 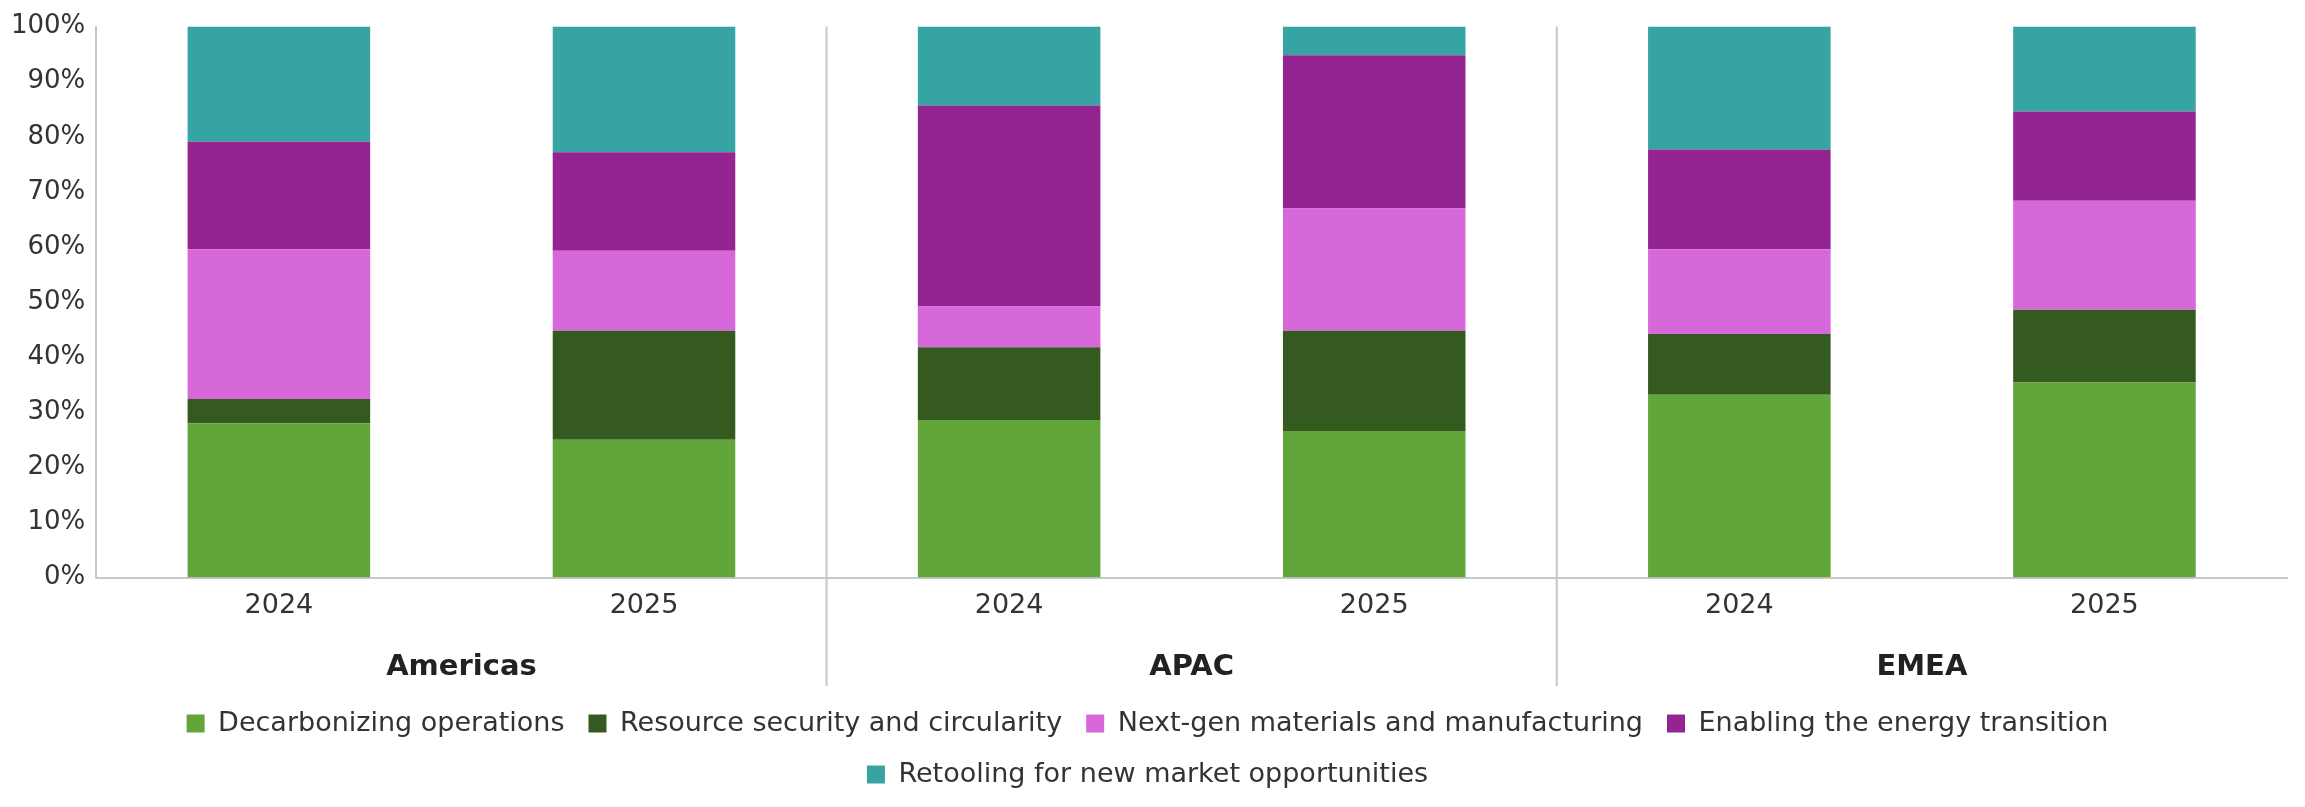 I want to click on legend-label: Decarbonizing operations, so click(x=391, y=721).